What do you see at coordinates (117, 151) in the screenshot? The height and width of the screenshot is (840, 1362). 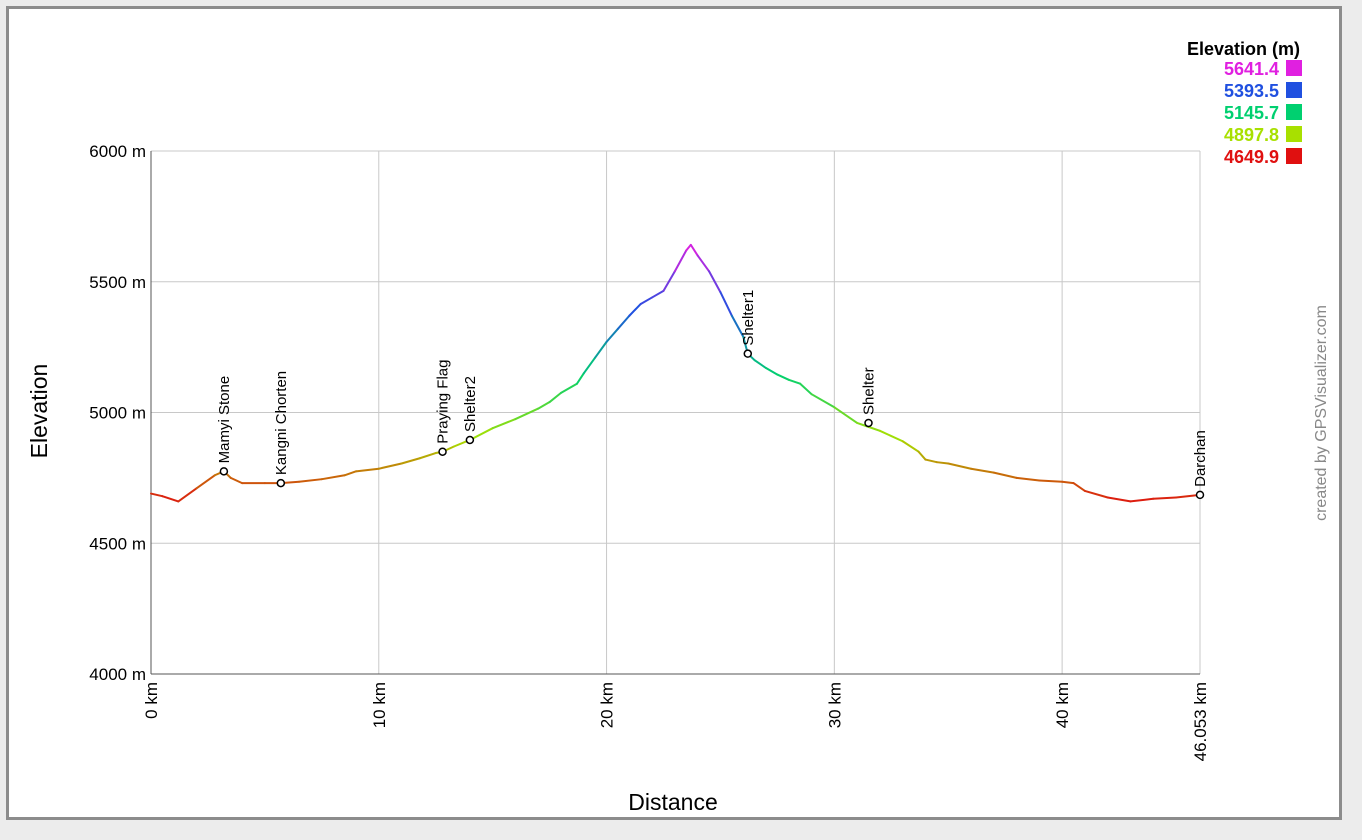 I see `y-tick-label-4: 6000 m` at bounding box center [117, 151].